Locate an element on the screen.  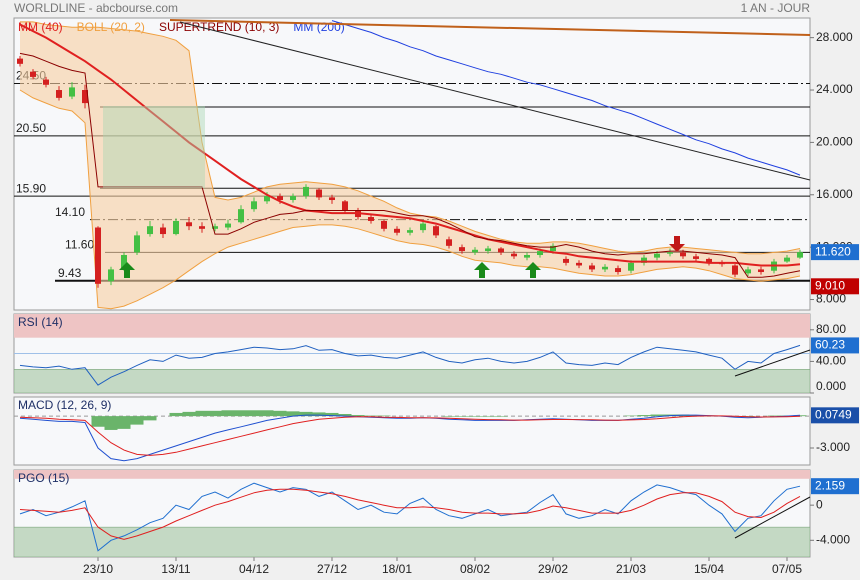
period: 1 AN - JOUR is located at coordinates (776, 8).